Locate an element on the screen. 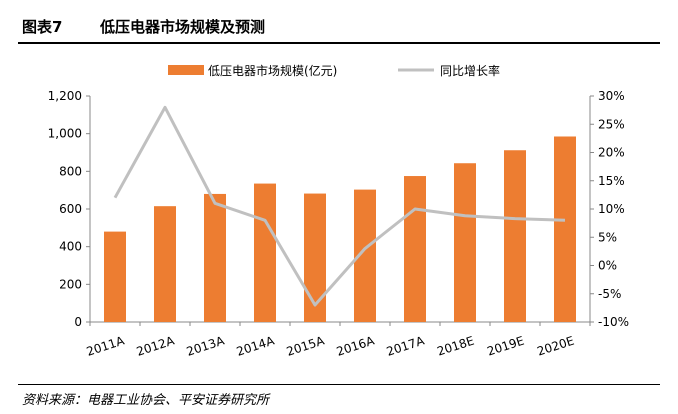 Image resolution: width=678 pixels, height=414 pixels. x-tick-label: 2017A is located at coordinates (406, 346).